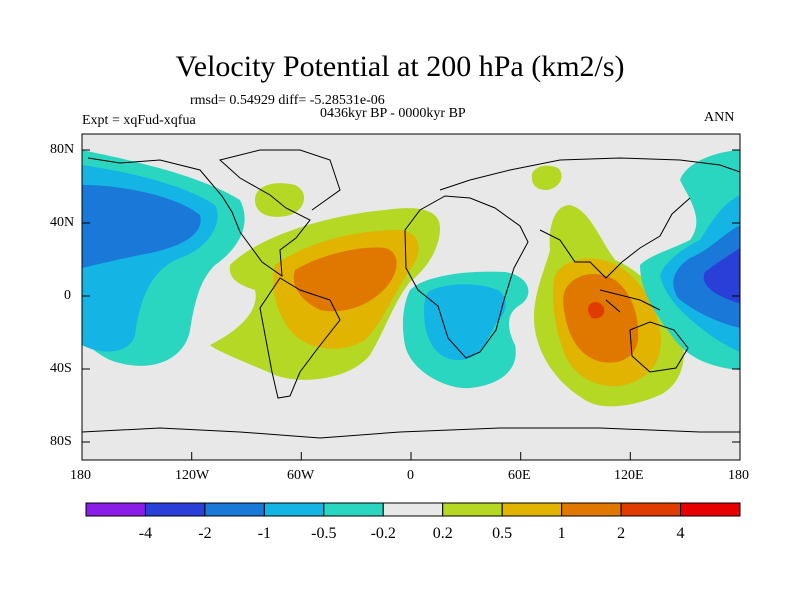 This screenshot has height=600, width=800. What do you see at coordinates (204, 533) in the screenshot?
I see `colorbar-label: -2` at bounding box center [204, 533].